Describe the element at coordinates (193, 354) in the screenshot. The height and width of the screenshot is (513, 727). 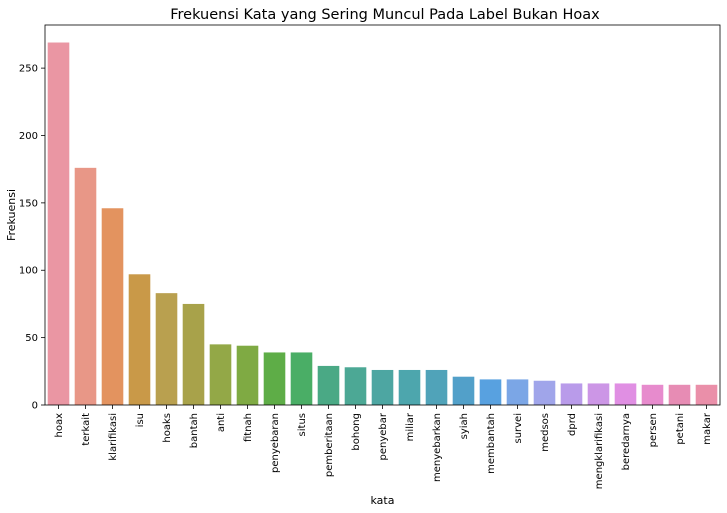
I see `bar-bantah` at that location.